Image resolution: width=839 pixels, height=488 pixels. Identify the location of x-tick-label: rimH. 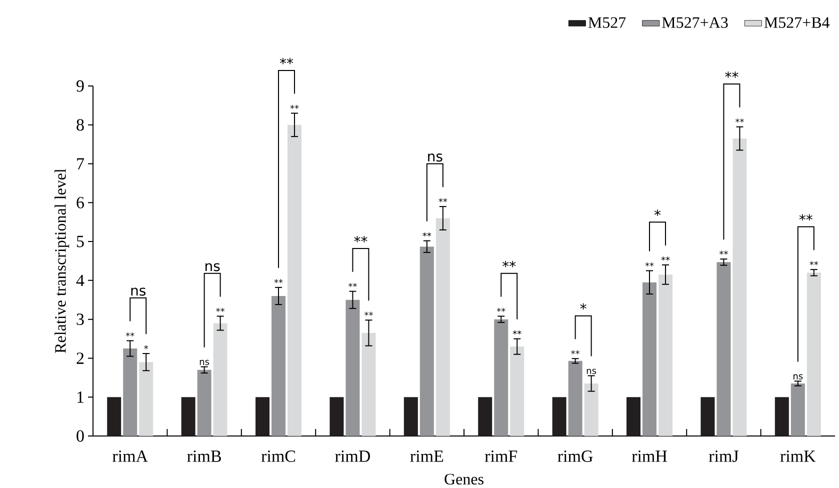
(649, 456).